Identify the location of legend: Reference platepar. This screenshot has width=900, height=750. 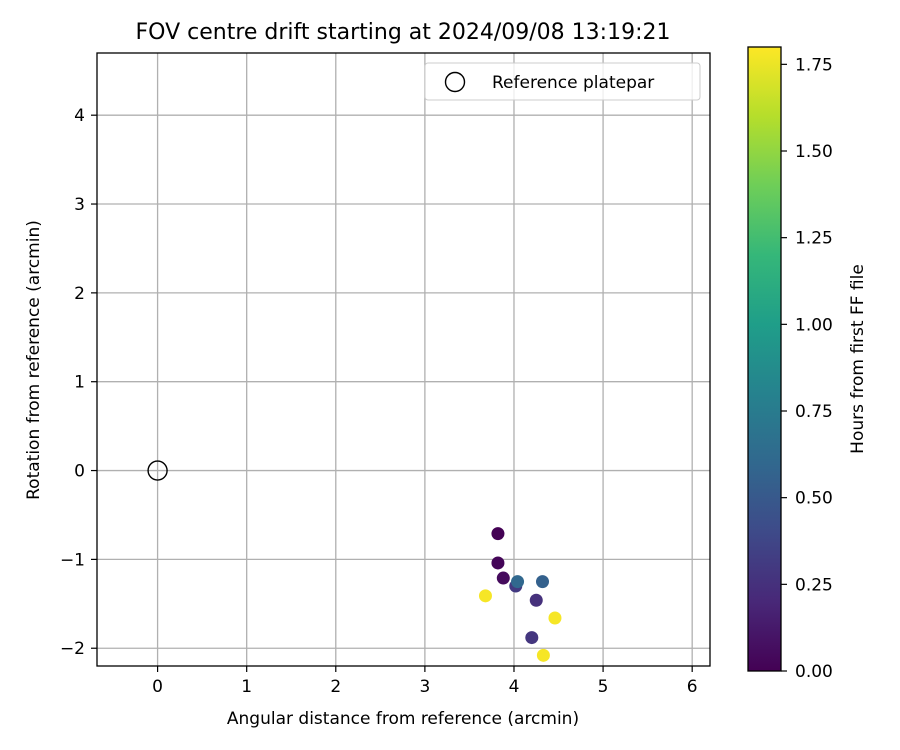
(562, 81).